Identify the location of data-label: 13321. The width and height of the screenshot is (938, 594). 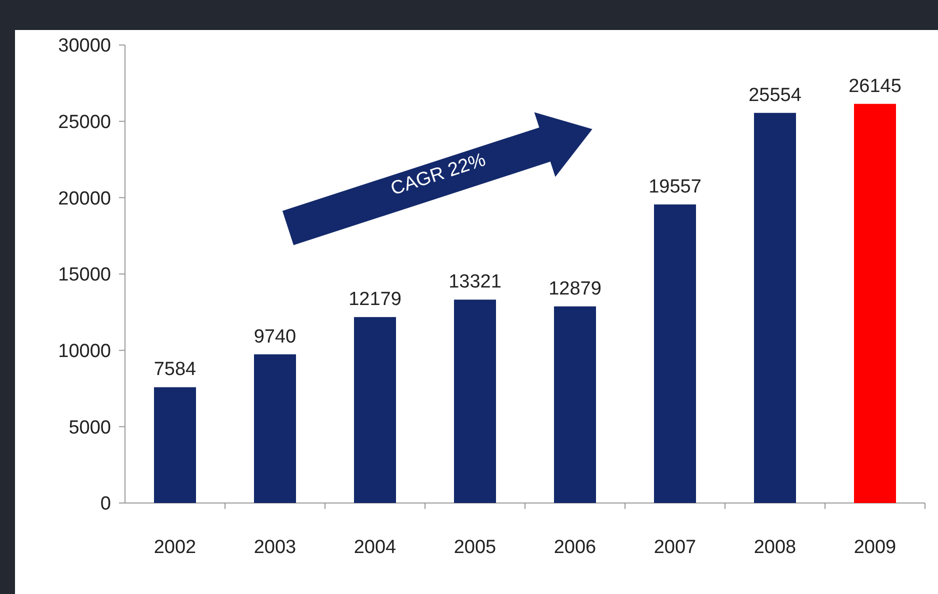
(475, 282).